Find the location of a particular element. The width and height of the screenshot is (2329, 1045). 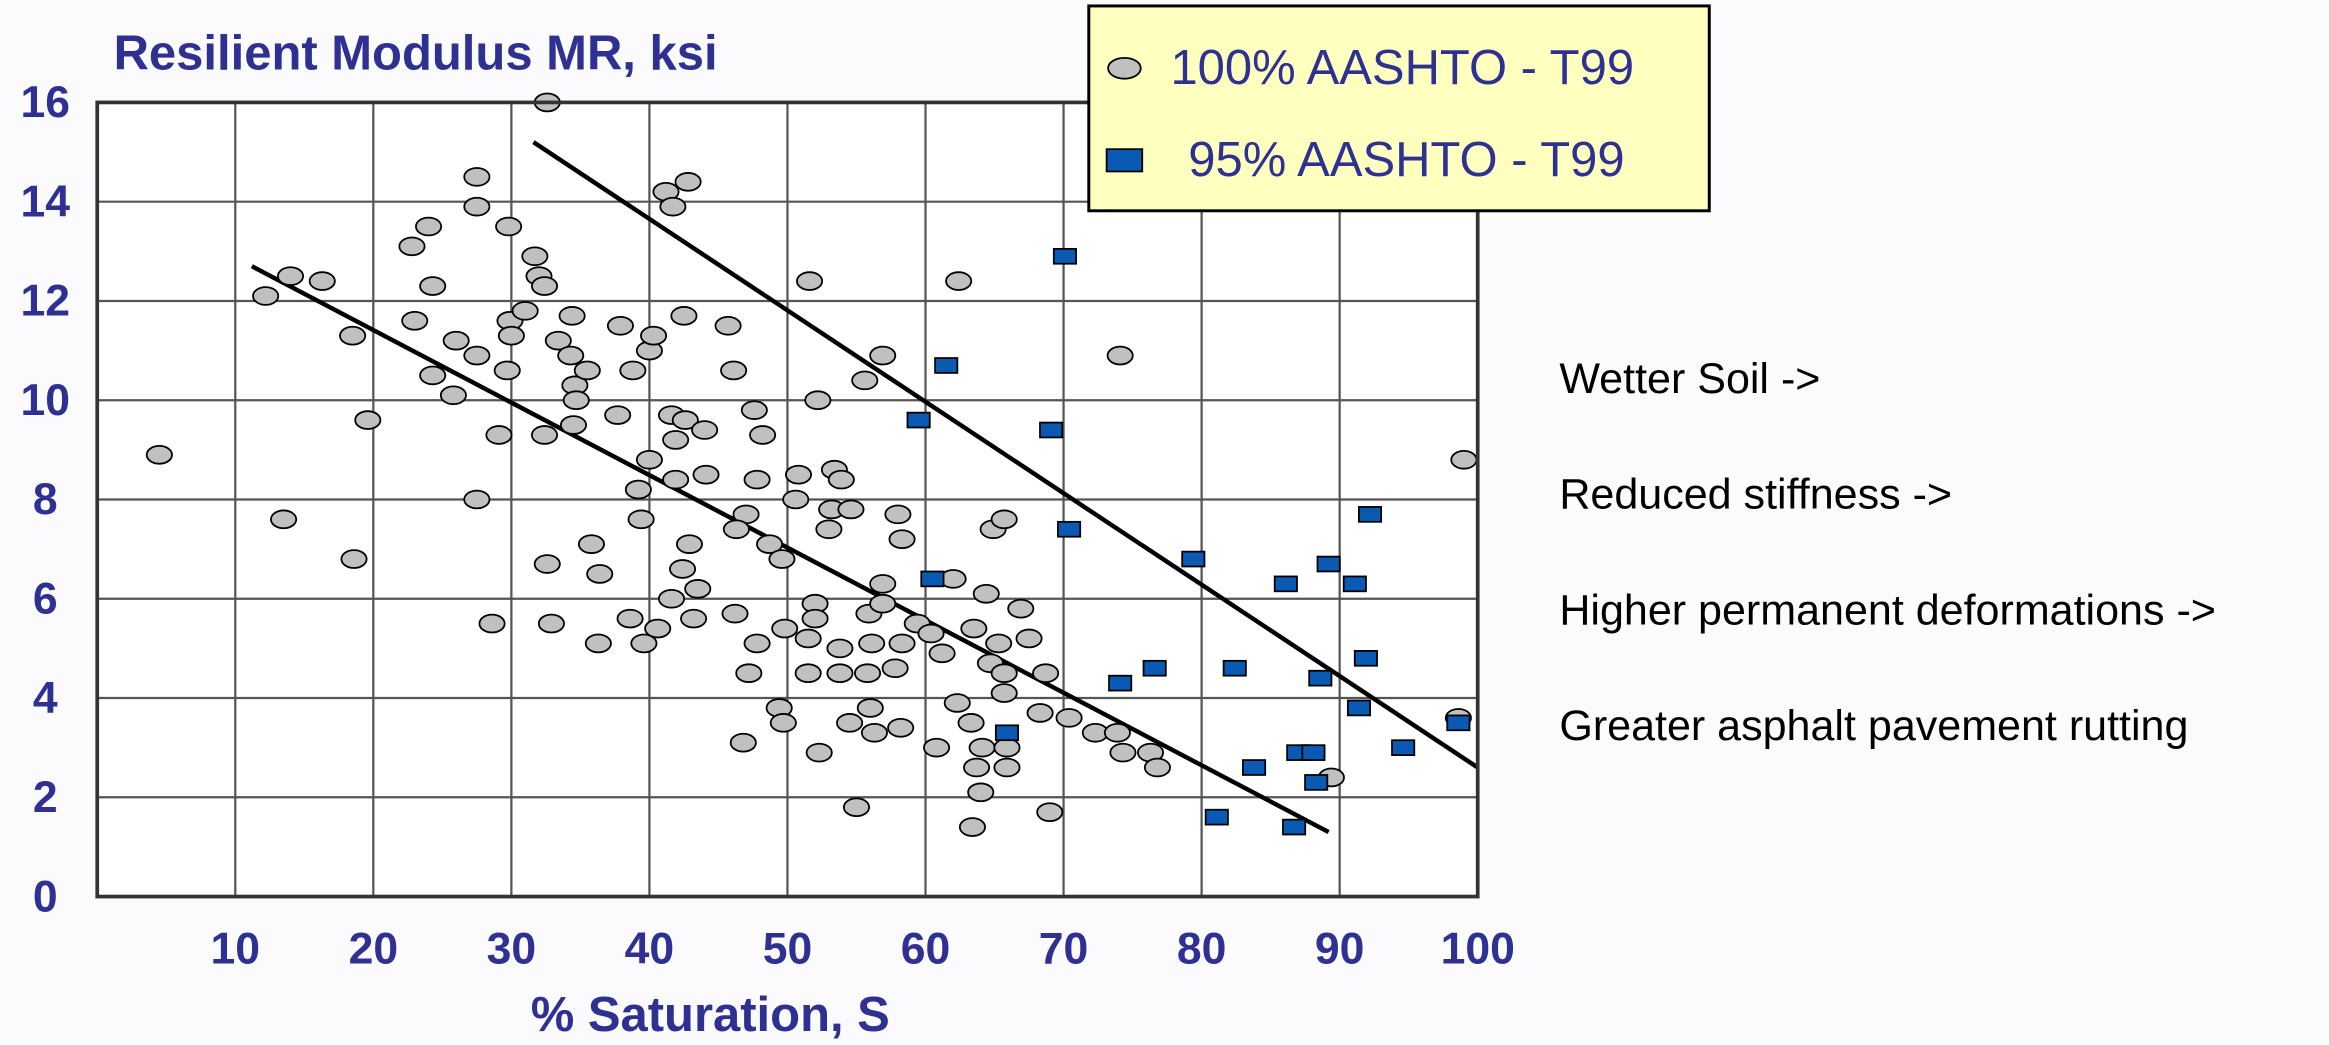

x-tick-label: 30 is located at coordinates (512, 948).